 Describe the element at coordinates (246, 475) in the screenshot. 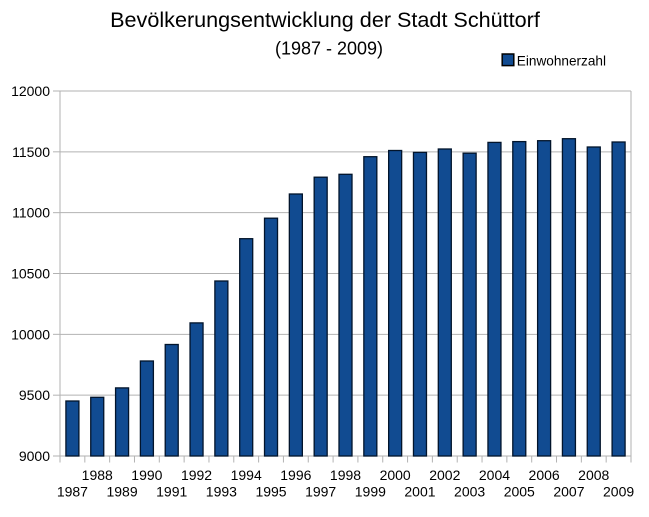

I see `svg-text: 1994` at that location.